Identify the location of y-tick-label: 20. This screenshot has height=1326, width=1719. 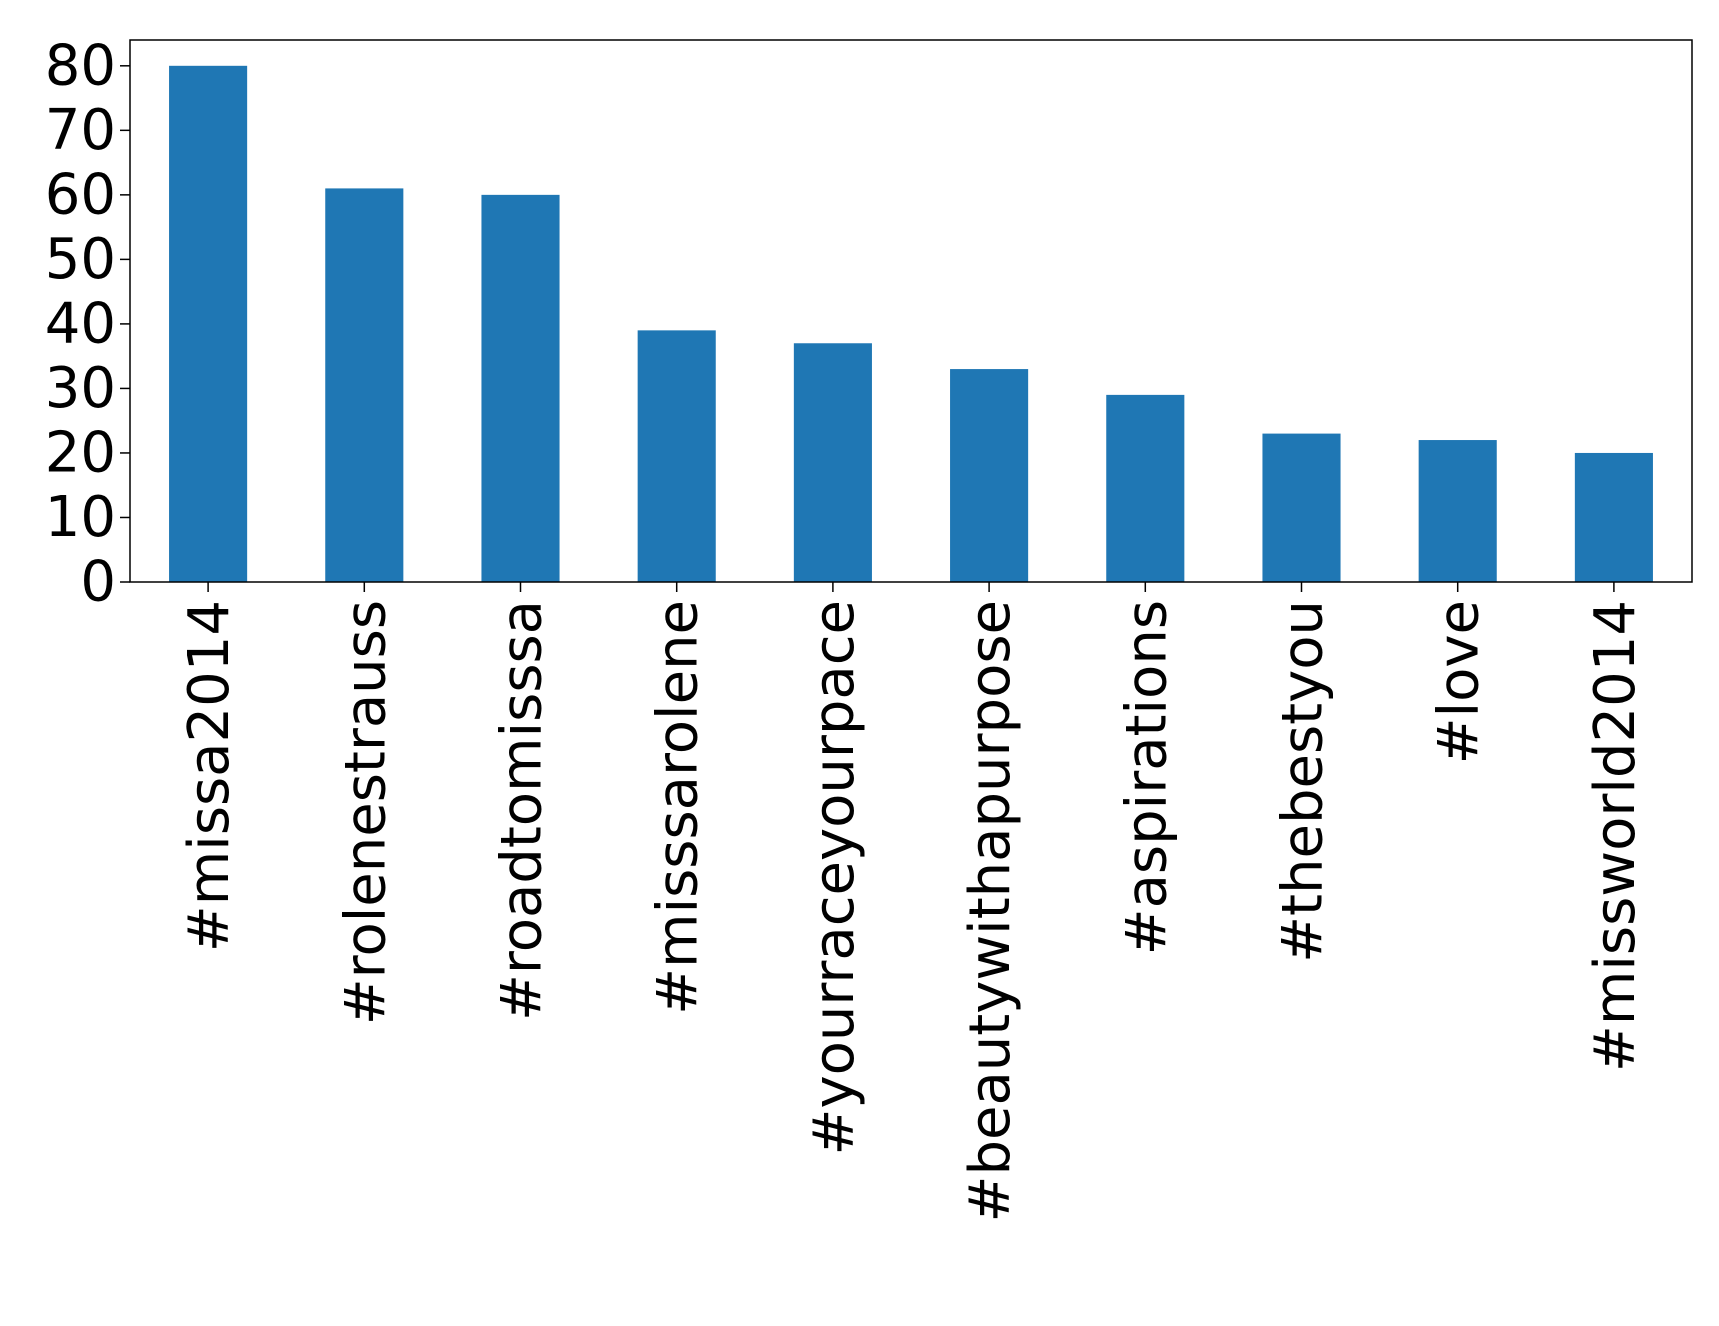
(80, 452).